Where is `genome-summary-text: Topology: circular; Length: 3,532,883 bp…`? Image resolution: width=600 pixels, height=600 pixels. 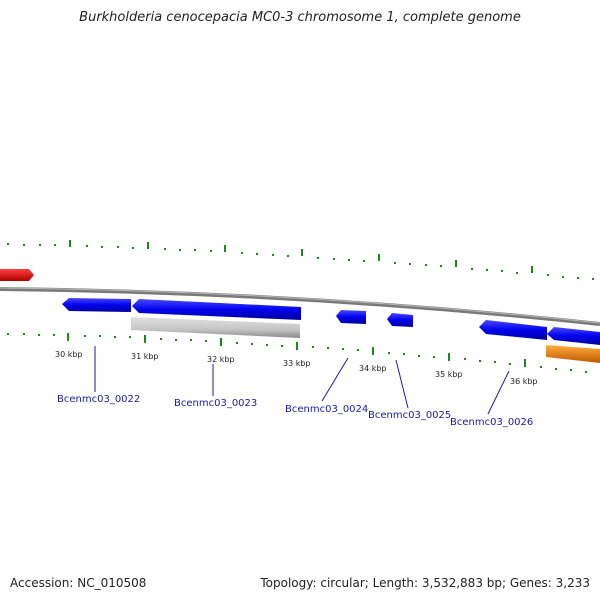
genome-summary-text: Topology: circular; Length: 3,532,883 bp… is located at coordinates (425, 583).